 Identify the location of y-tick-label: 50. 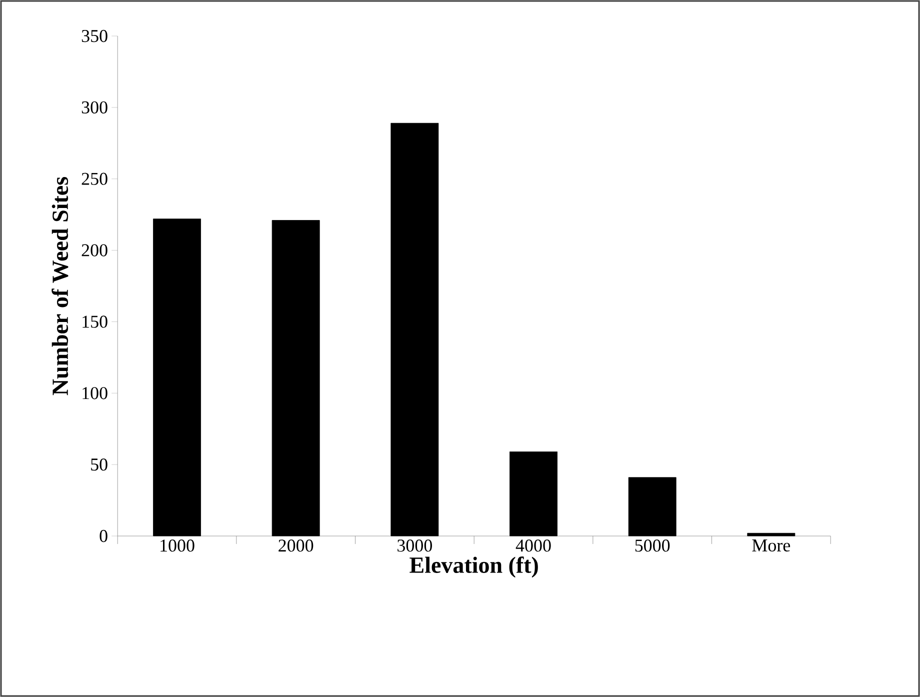
(99, 464).